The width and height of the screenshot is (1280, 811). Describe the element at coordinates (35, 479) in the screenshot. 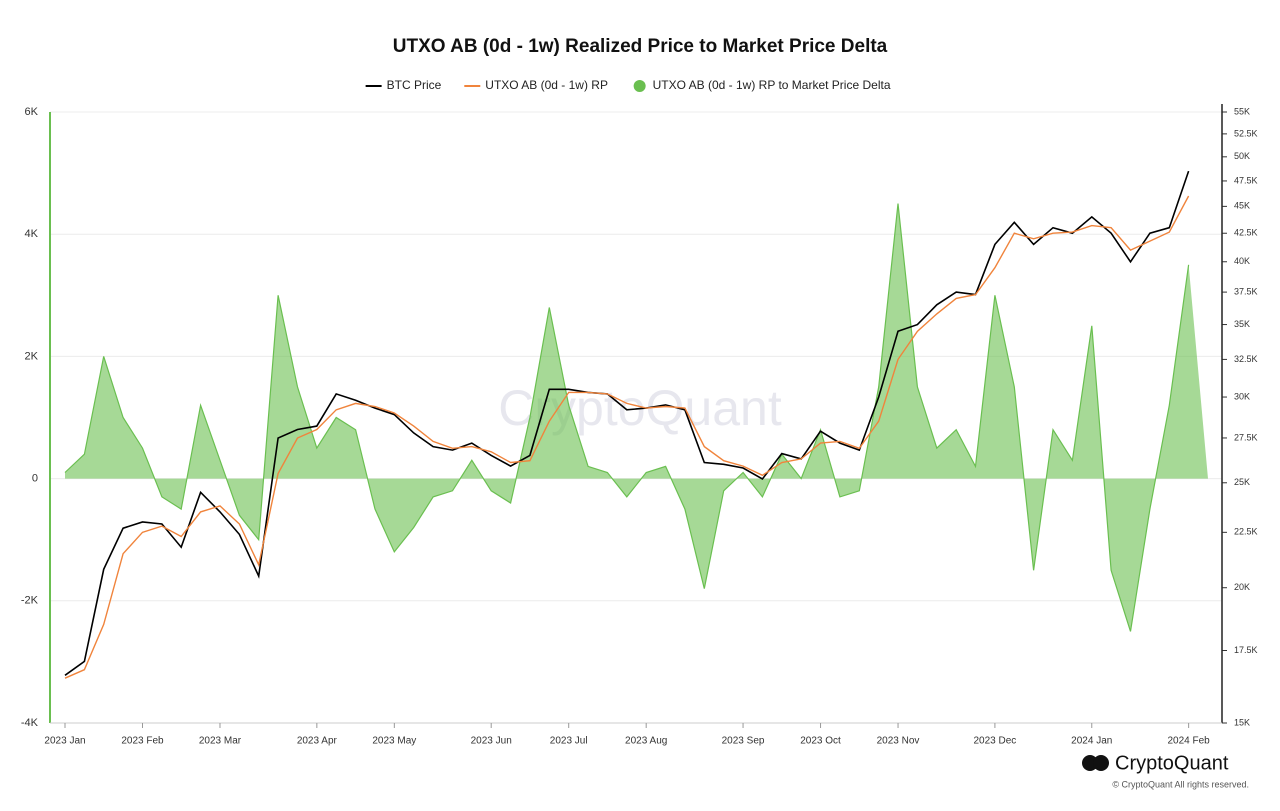

I see `y-tick-label: 0` at that location.